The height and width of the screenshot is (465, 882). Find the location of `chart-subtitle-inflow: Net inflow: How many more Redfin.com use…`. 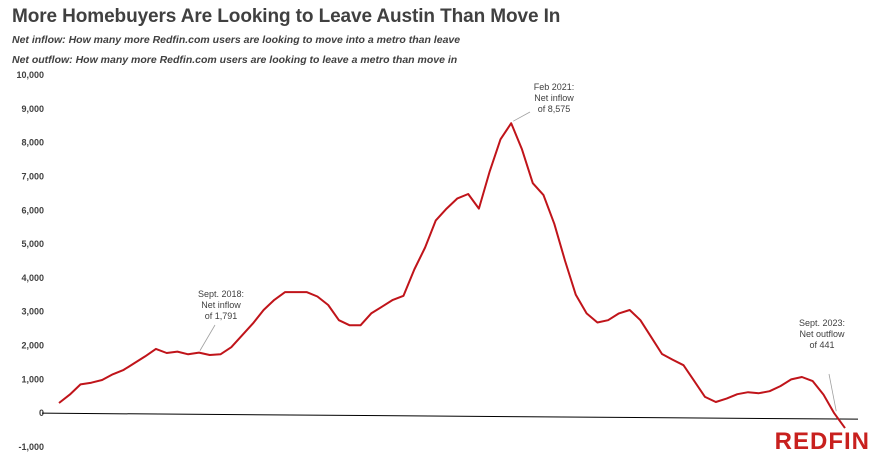

chart-subtitle-inflow: Net inflow: How many more Redfin.com use… is located at coordinates (236, 40).